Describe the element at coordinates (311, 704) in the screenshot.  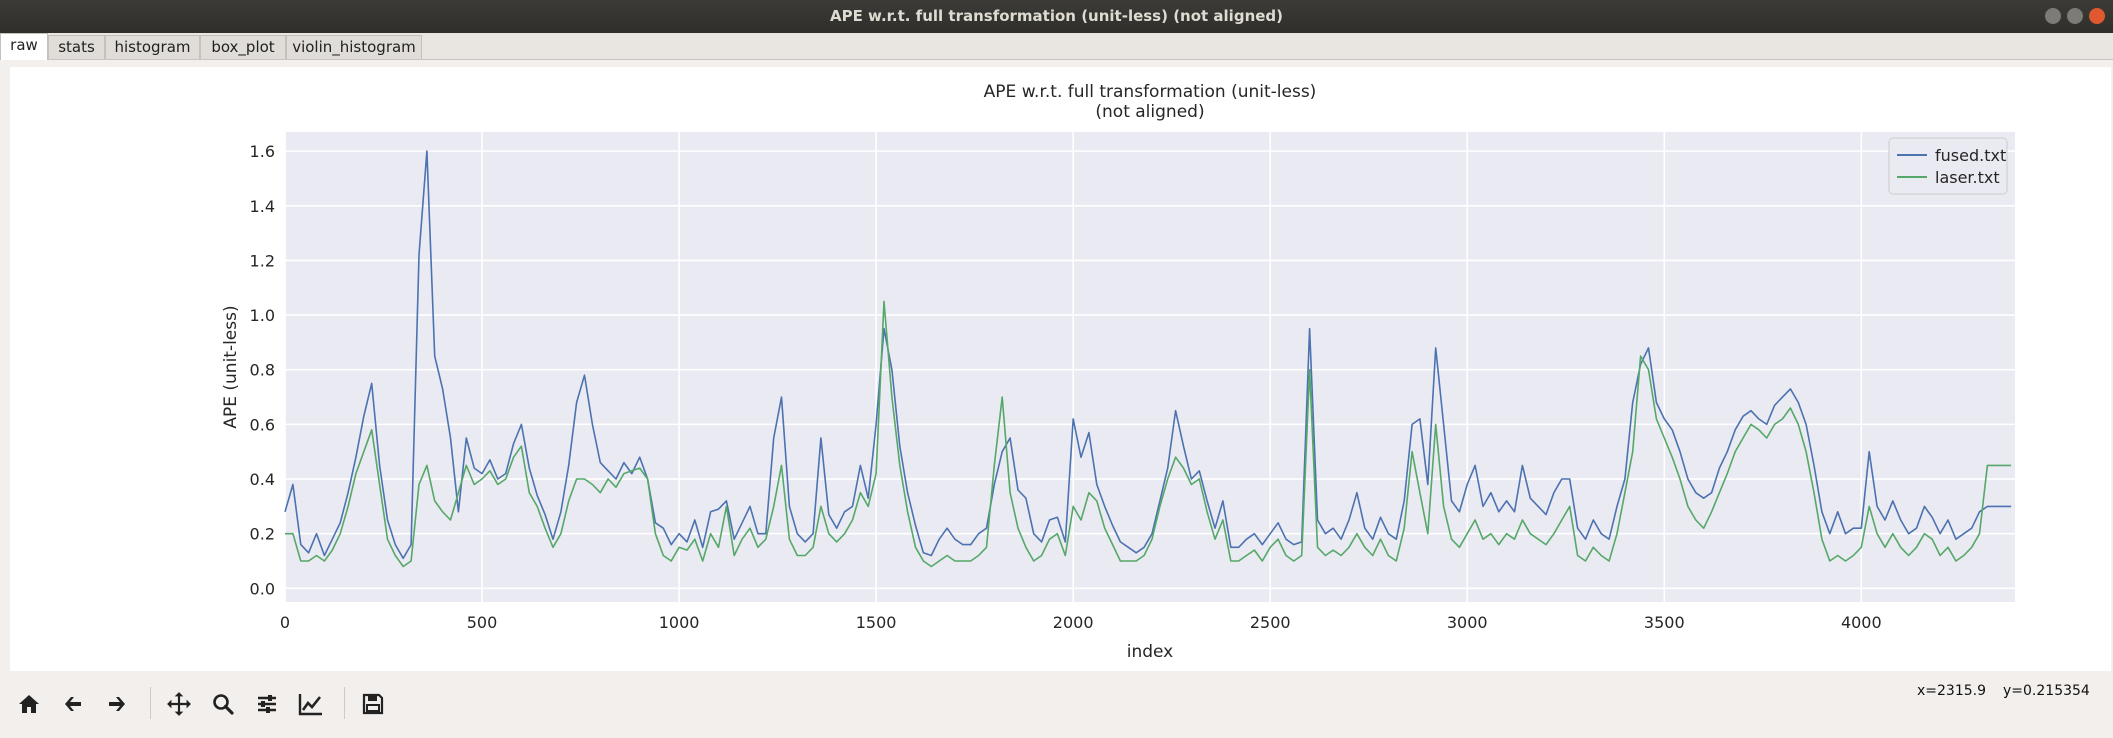
I see `edit-axis-icon` at that location.